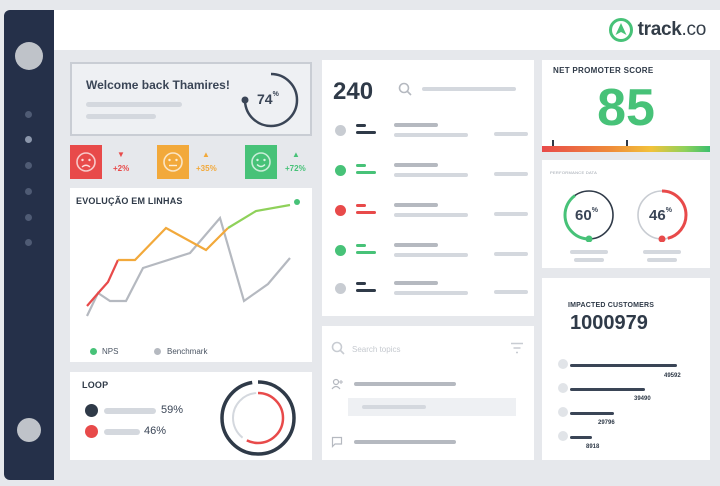  Describe the element at coordinates (603, 70) in the screenshot. I see `nps-label: NET PROMOTER SCORE` at that location.